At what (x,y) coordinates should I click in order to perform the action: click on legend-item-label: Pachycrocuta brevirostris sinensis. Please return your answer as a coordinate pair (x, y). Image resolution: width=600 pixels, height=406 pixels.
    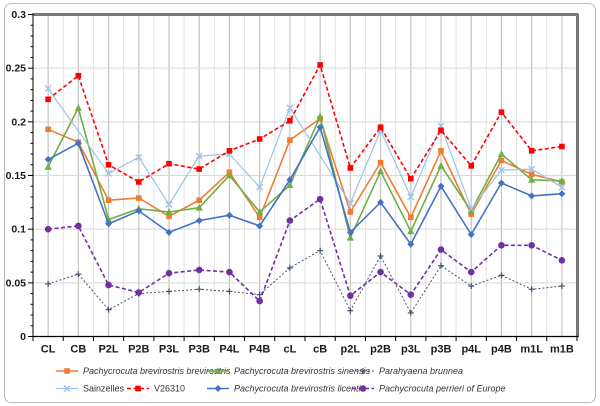
    Looking at the image, I should click on (302, 371).